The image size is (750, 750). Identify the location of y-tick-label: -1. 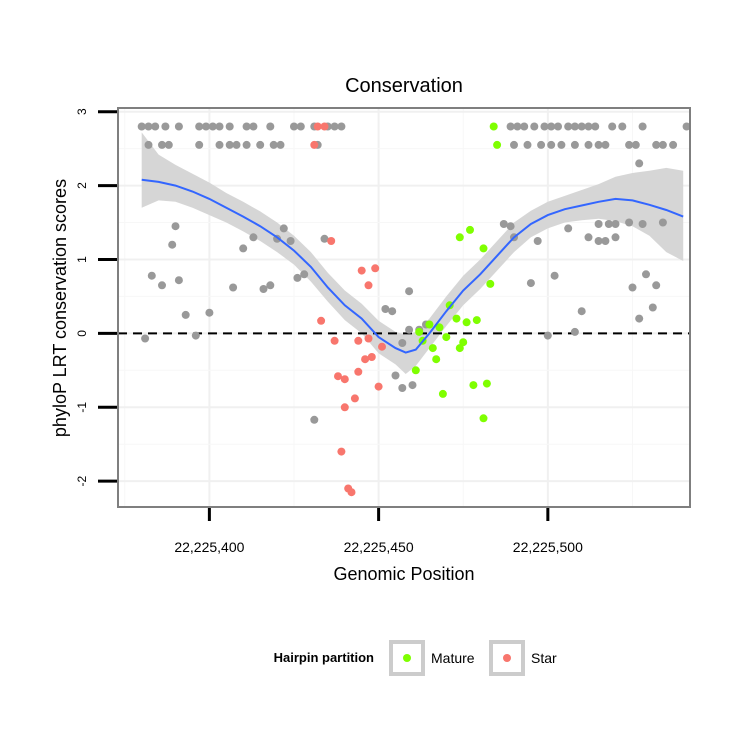
(82, 407).